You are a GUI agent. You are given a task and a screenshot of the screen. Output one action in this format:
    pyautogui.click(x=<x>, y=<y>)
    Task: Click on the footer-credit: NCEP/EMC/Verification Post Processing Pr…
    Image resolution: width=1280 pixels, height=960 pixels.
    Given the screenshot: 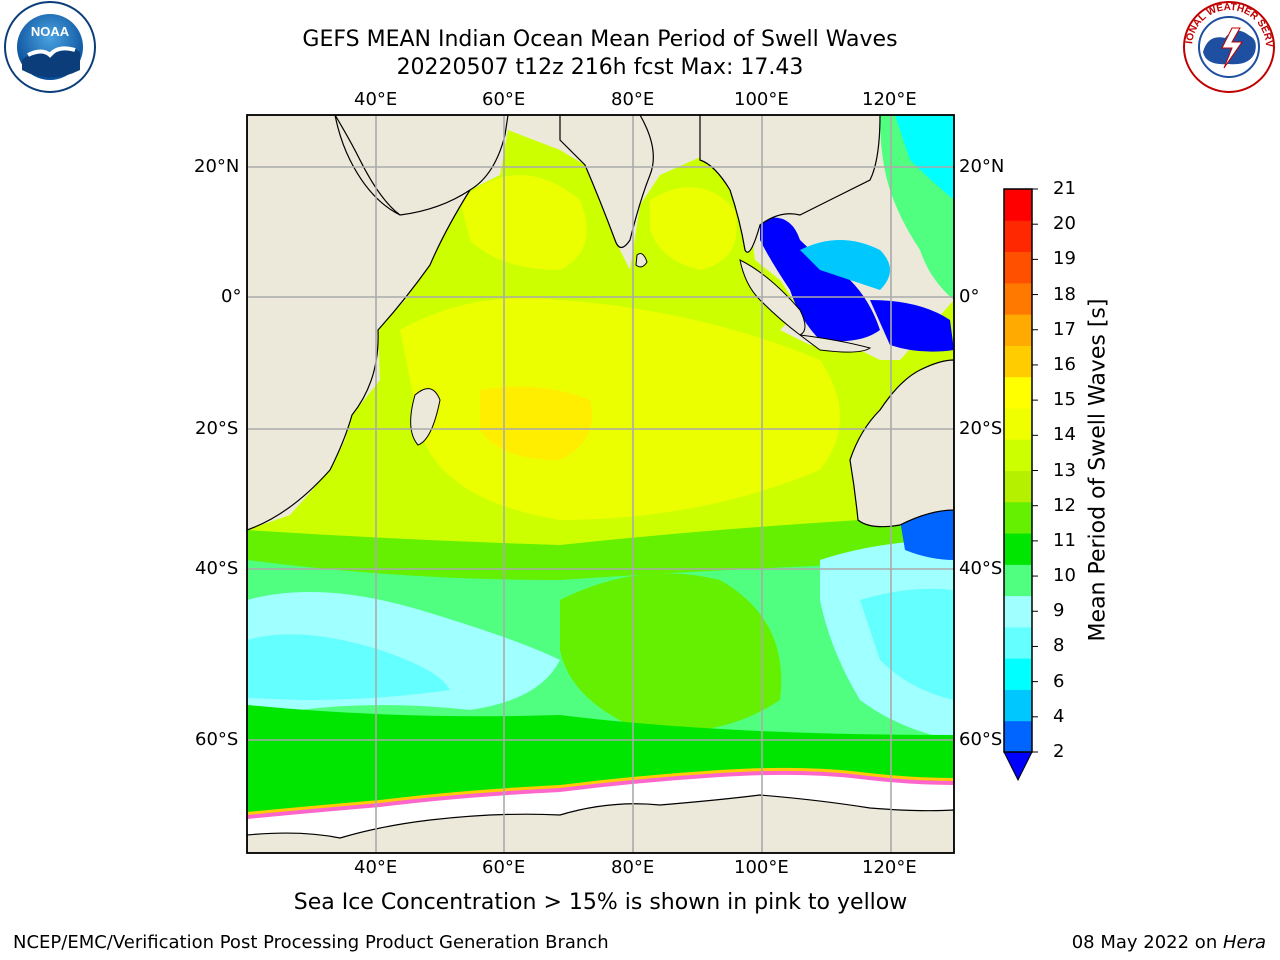 What is the action you would take?
    pyautogui.click(x=311, y=942)
    